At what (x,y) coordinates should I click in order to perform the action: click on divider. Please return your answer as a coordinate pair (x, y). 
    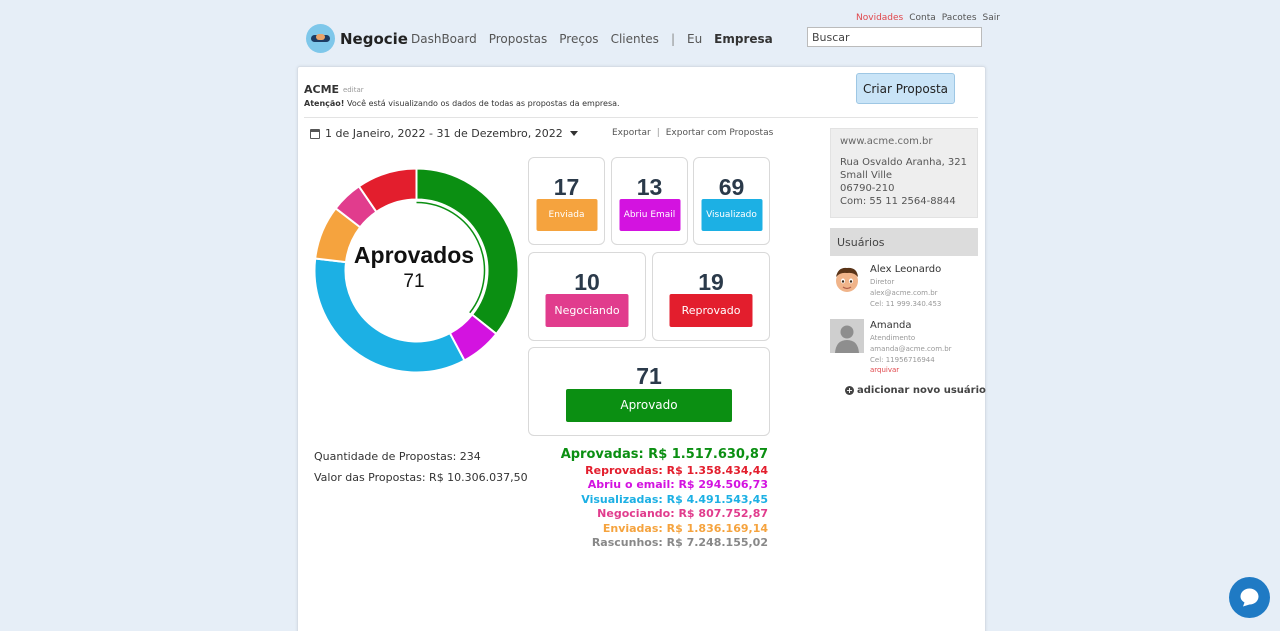
    Looking at the image, I should click on (641, 117).